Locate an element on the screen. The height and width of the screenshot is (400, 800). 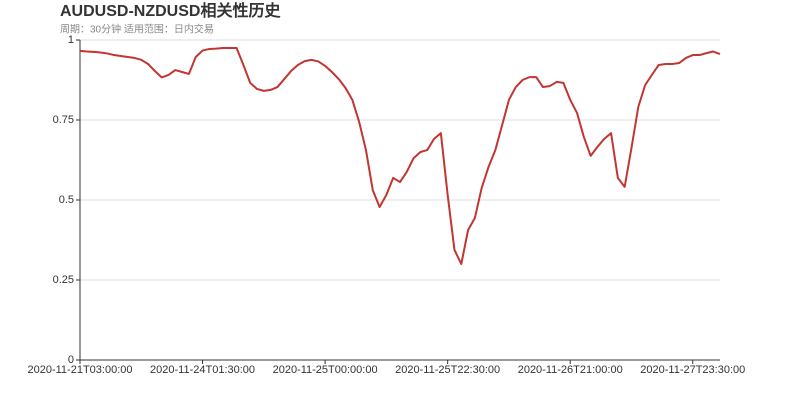
chart-title: AUDUSD-NZDUSD相关性历史 is located at coordinates (170, 10).